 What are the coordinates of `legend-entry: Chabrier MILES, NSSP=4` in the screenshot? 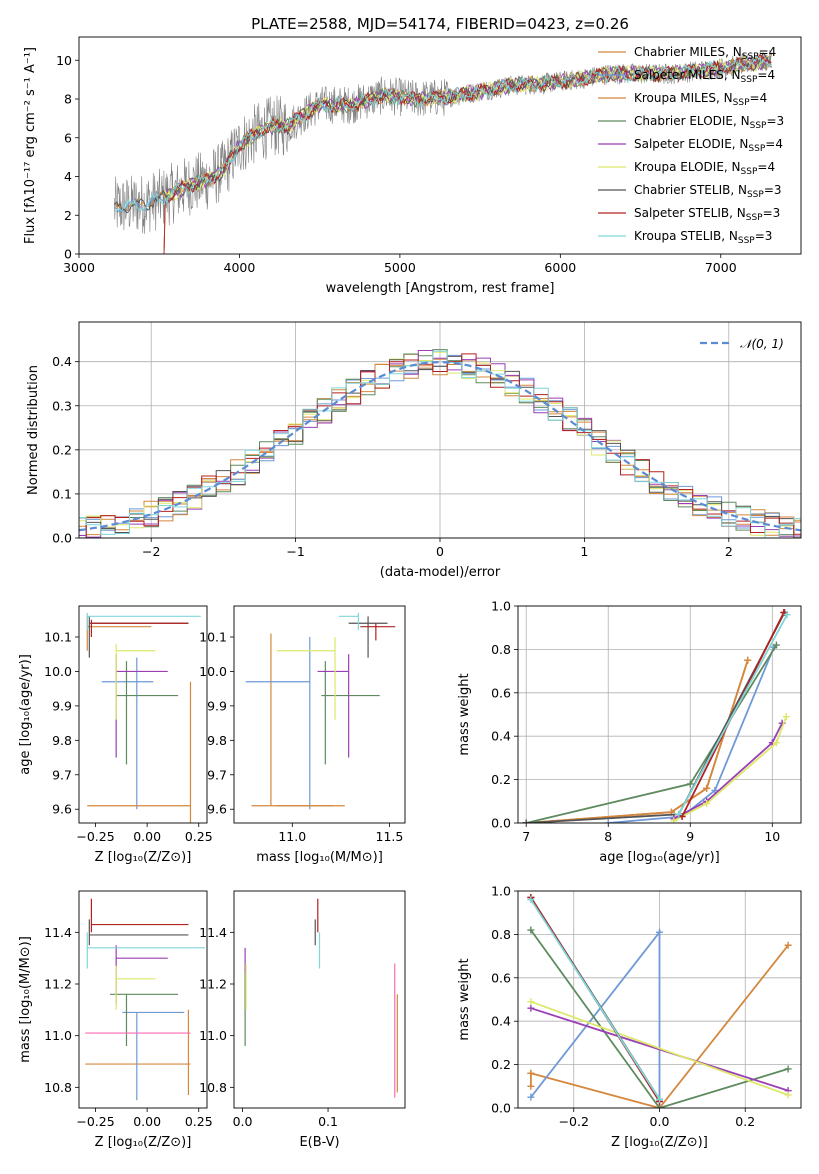 It's located at (705, 53).